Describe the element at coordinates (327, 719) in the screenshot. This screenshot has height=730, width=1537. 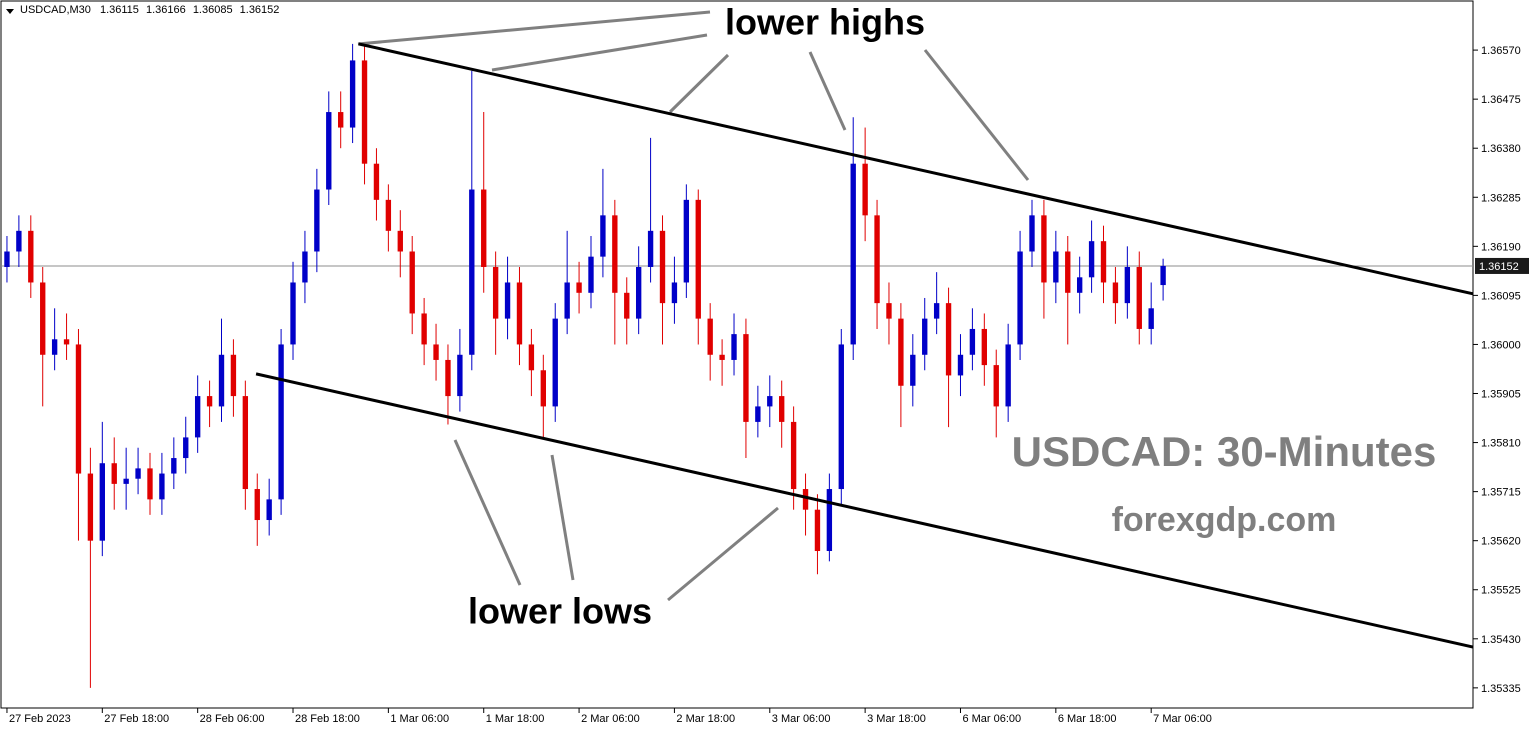
I see `x-tick-label: 28 Feb 18:00` at that location.